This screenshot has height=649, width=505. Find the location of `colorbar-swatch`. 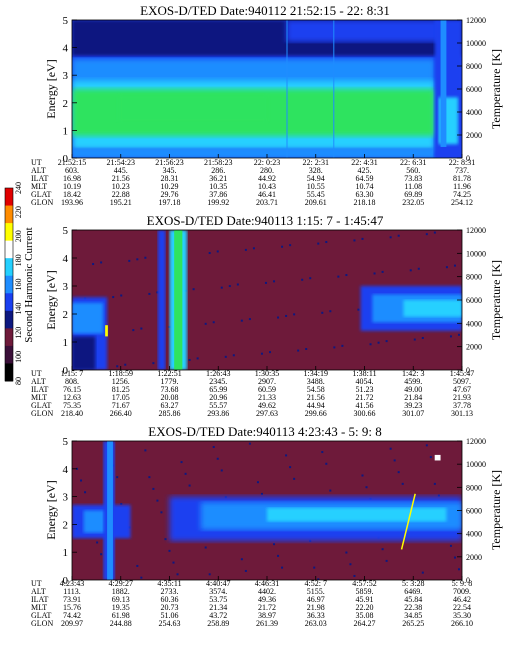

colorbar-swatch is located at coordinates (9, 354).